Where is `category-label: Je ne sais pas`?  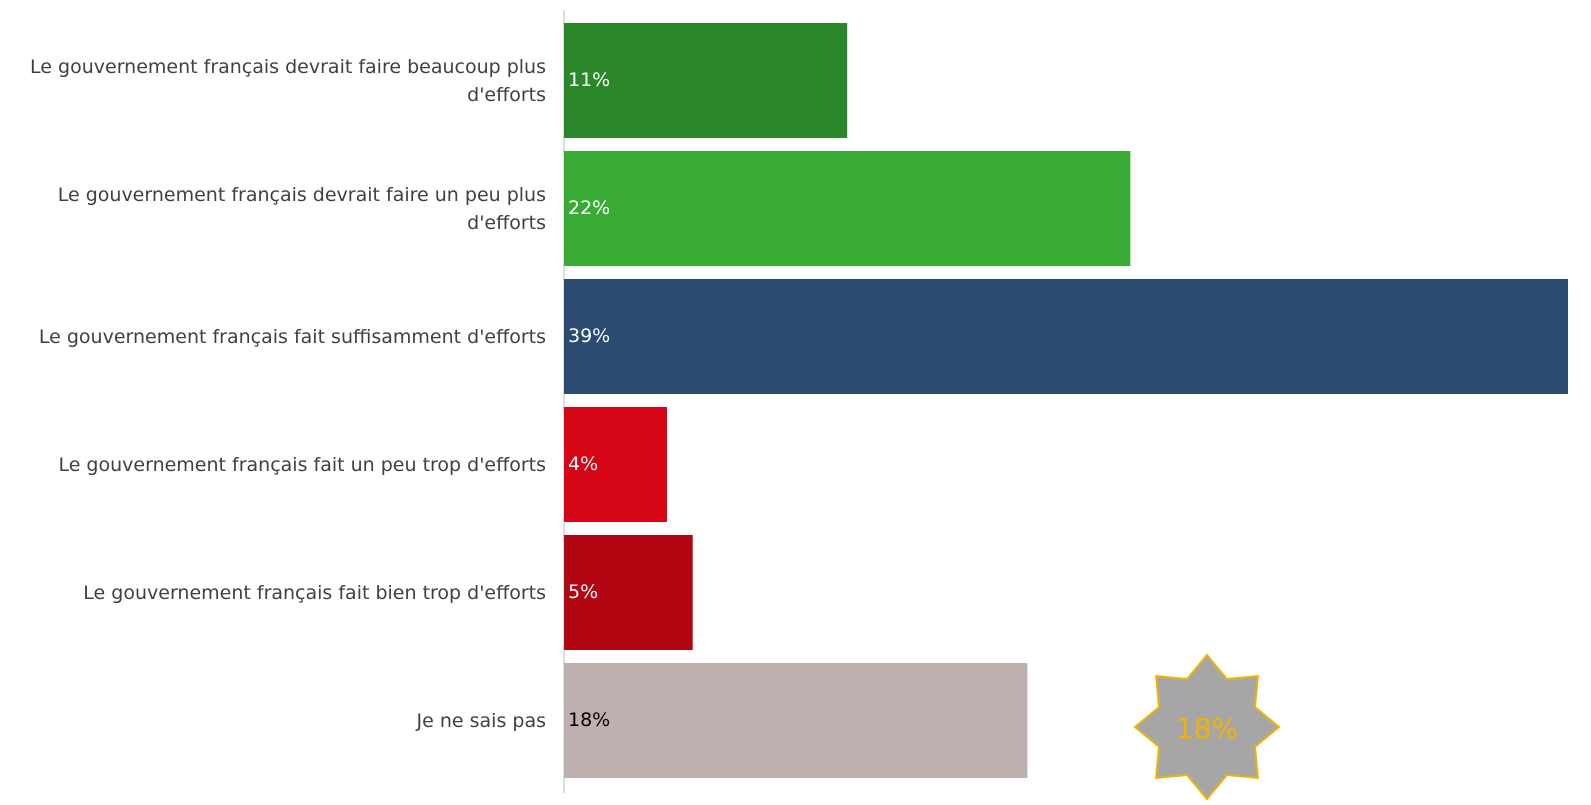
category-label: Je ne sais pas is located at coordinates (481, 720).